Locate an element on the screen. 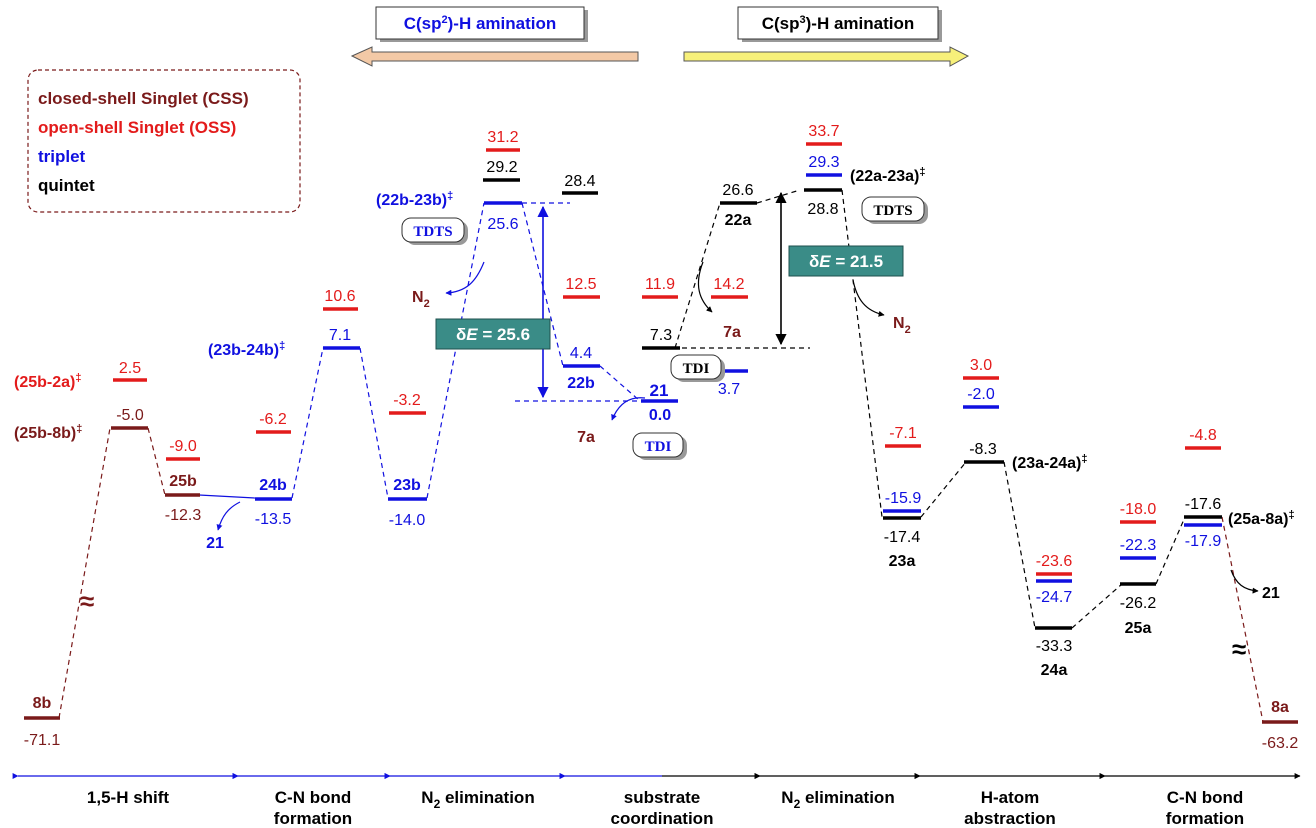 This screenshot has height=828, width=1316. label-7a-left: 7a is located at coordinates (586, 437).